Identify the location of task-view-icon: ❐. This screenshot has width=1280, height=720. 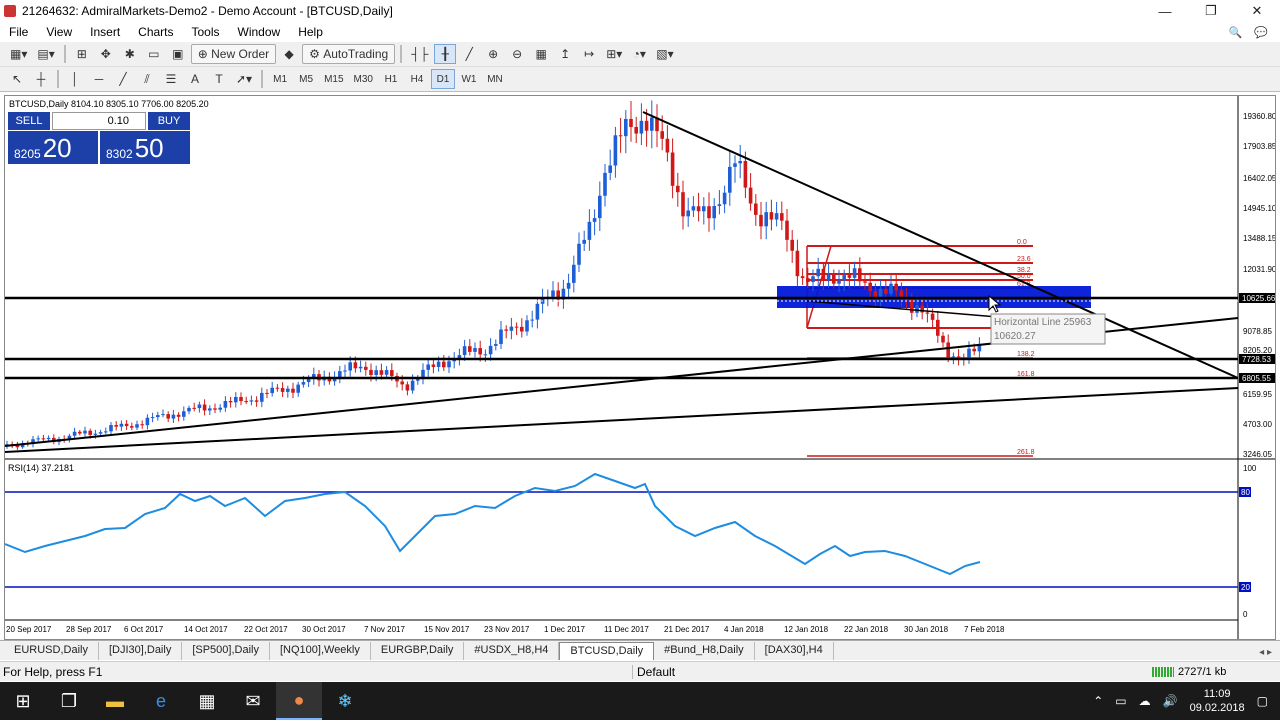
(69, 700).